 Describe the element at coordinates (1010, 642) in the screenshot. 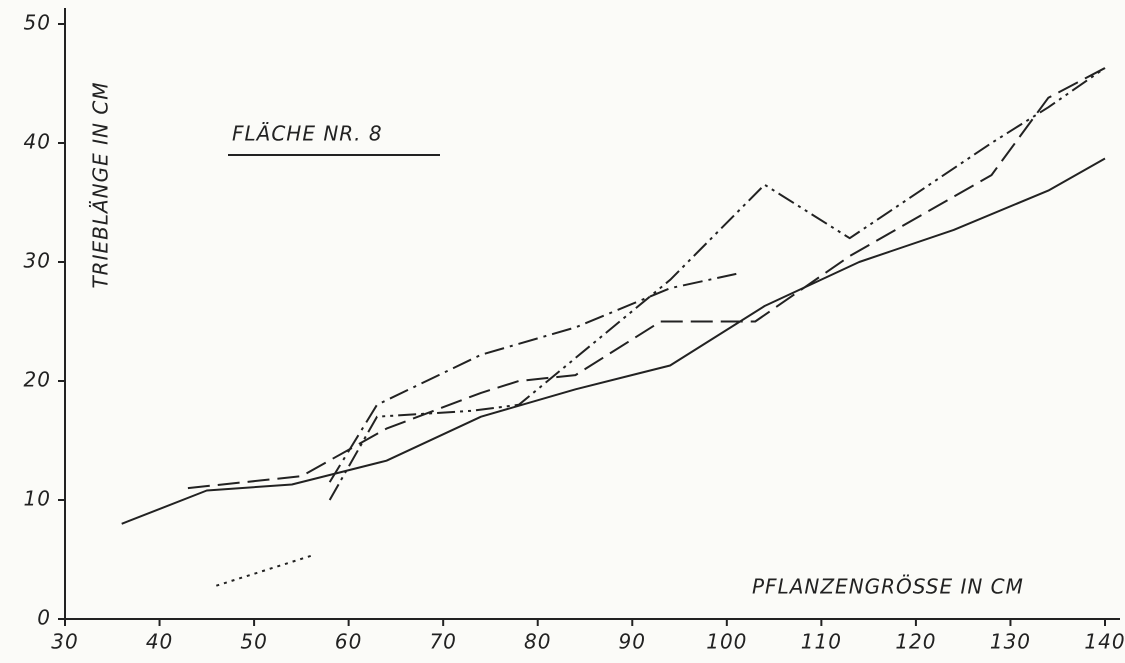

I see `x-tick-label: 130` at that location.